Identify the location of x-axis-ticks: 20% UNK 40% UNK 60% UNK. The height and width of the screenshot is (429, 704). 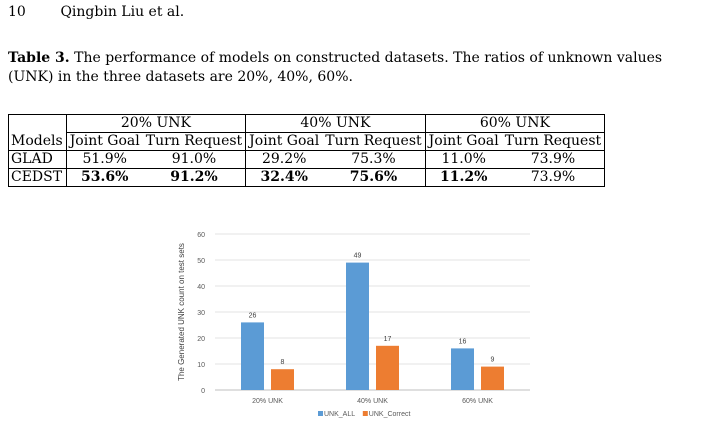
(372, 401).